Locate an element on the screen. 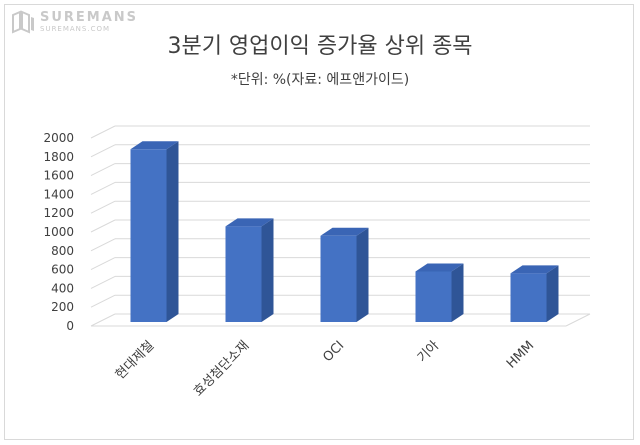 Image resolution: width=640 pixels, height=445 pixels. y-axis-ticks: 0 200 400 600 800 1000 1200 1400 1600 1800 2000 is located at coordinates (58, 232).